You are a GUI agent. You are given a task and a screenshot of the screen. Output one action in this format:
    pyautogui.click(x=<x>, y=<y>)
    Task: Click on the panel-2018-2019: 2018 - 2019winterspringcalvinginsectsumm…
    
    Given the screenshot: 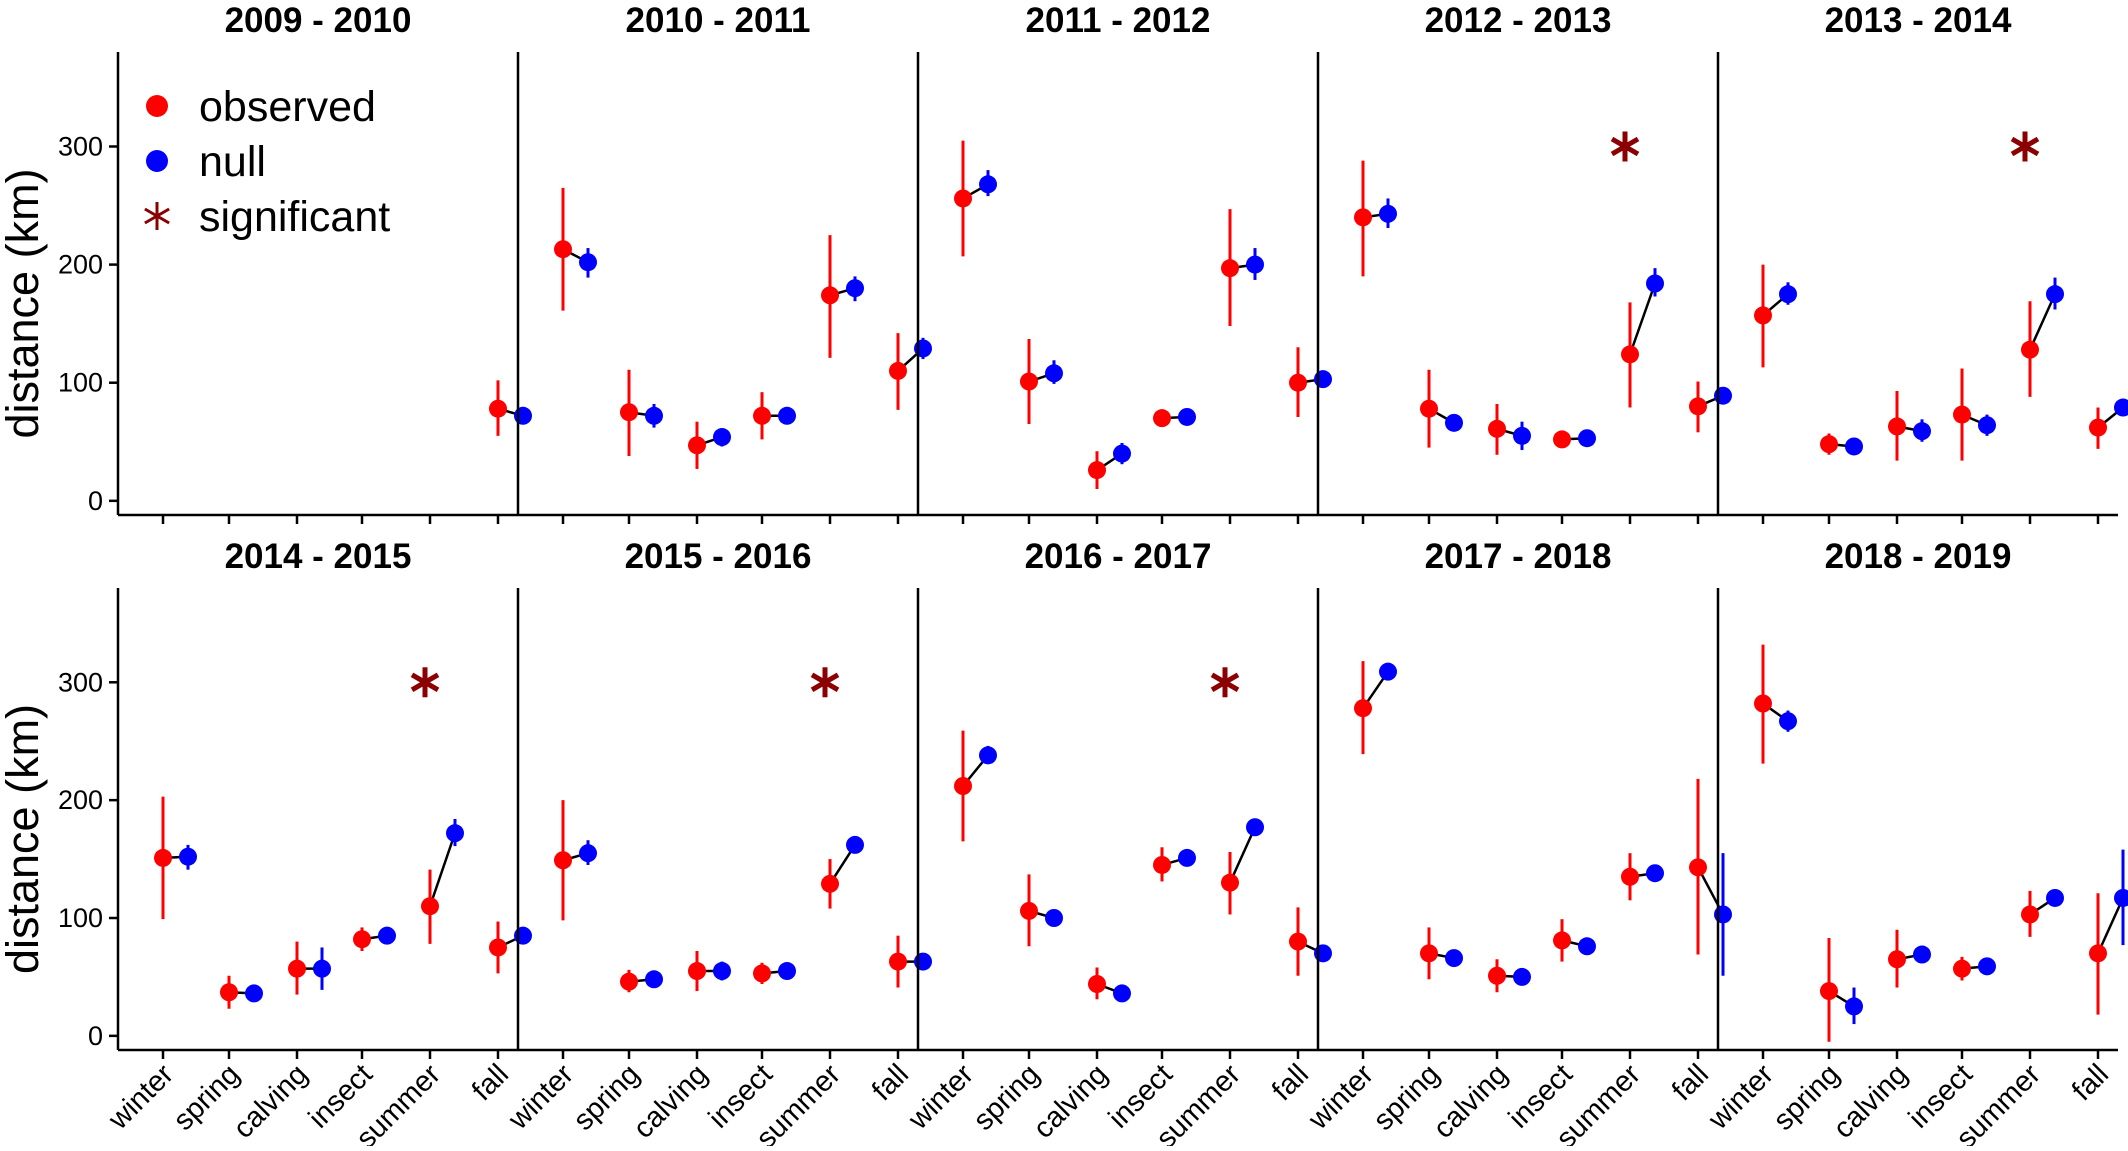 What is the action you would take?
    pyautogui.click(x=1915, y=844)
    